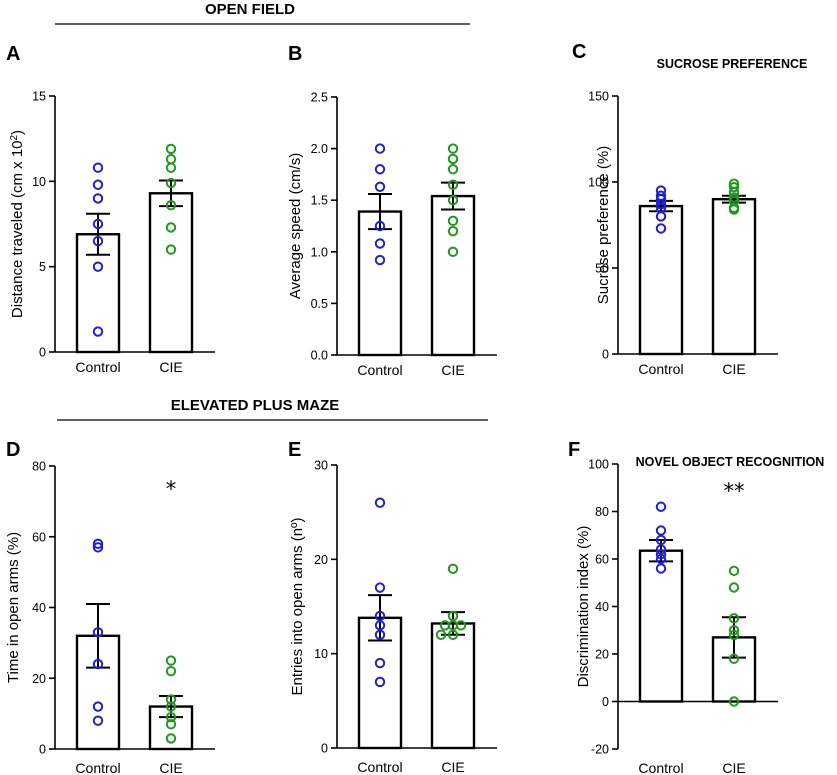 The height and width of the screenshot is (775, 837). What do you see at coordinates (297, 606) in the screenshot?
I see `y-axis-label: Entries into open arms (nº)` at bounding box center [297, 606].